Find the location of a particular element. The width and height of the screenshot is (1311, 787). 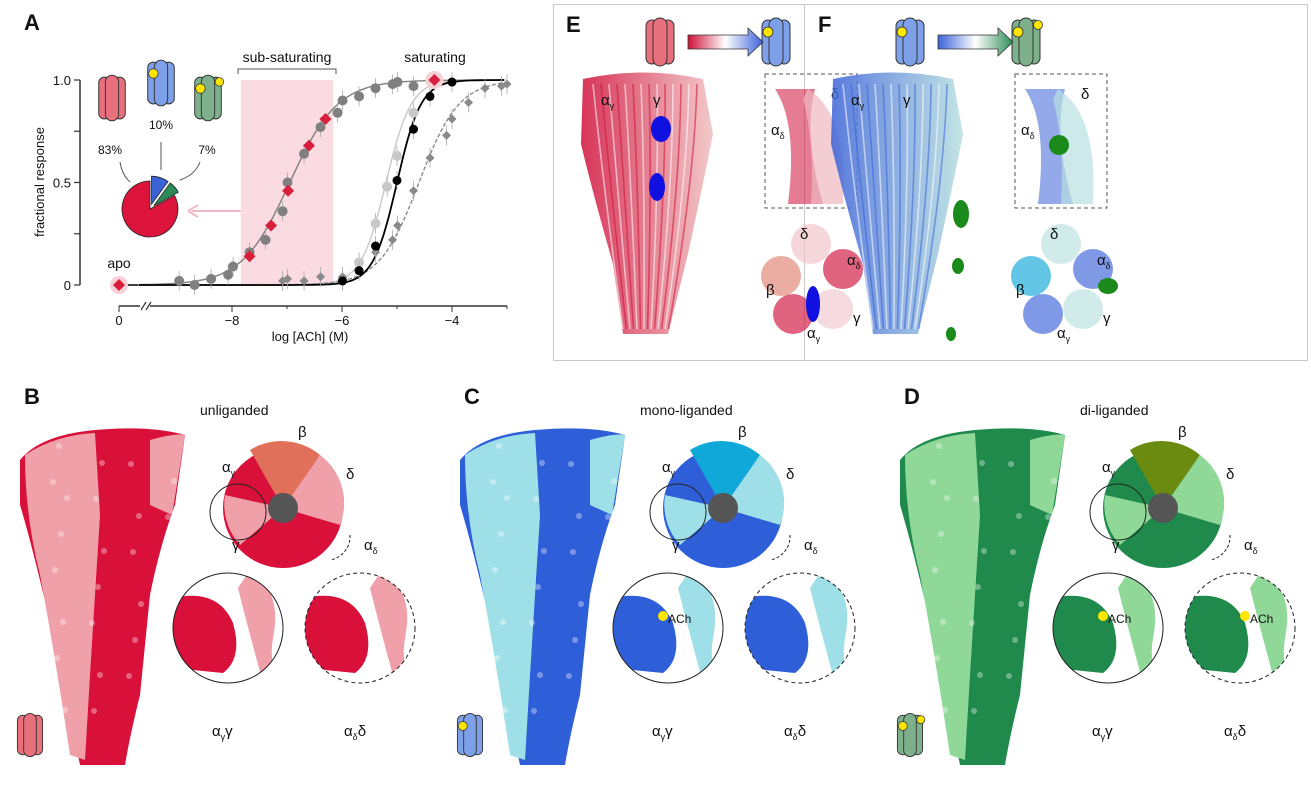

inset-circle is located at coordinates (668, 628).